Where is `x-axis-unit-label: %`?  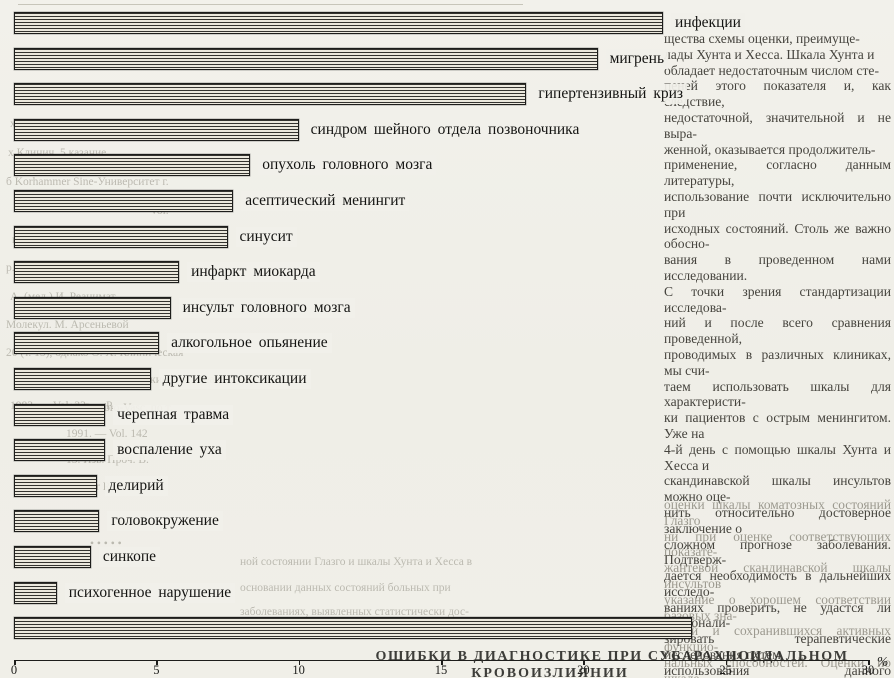
x-axis-unit-label: % is located at coordinates (883, 661).